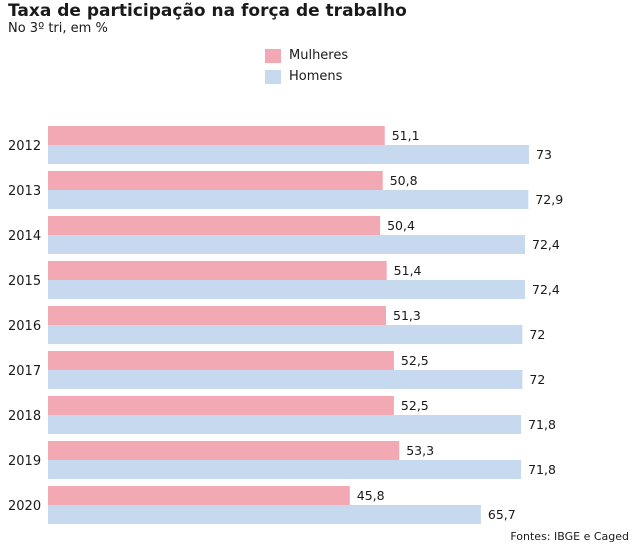 This screenshot has width=635, height=550. What do you see at coordinates (401, 225) in the screenshot?
I see `value-label-mulheres-2014: 50,4` at bounding box center [401, 225].